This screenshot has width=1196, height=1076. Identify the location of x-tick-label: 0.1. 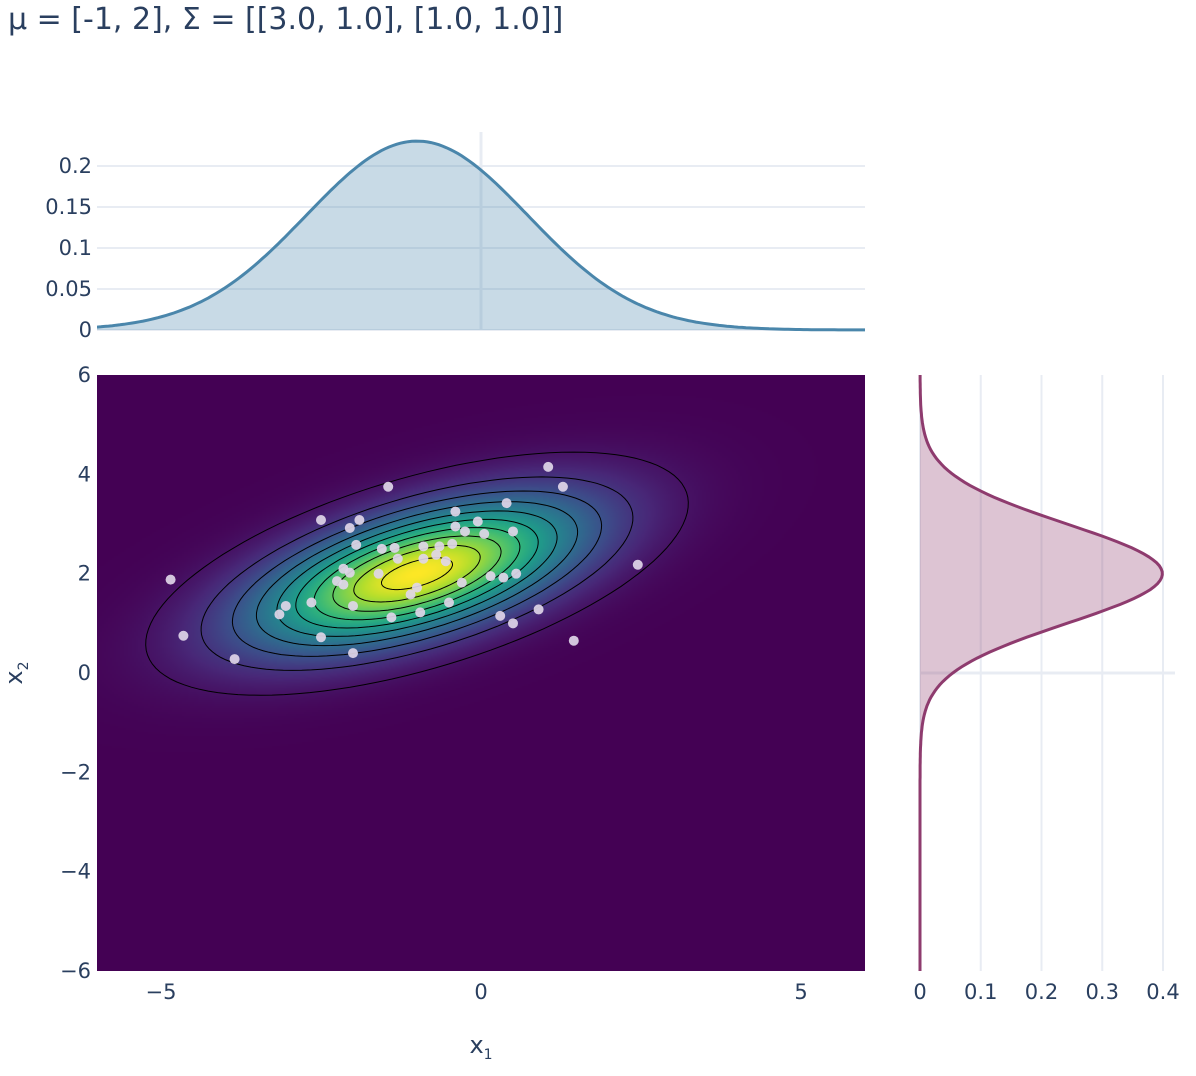
(980, 992).